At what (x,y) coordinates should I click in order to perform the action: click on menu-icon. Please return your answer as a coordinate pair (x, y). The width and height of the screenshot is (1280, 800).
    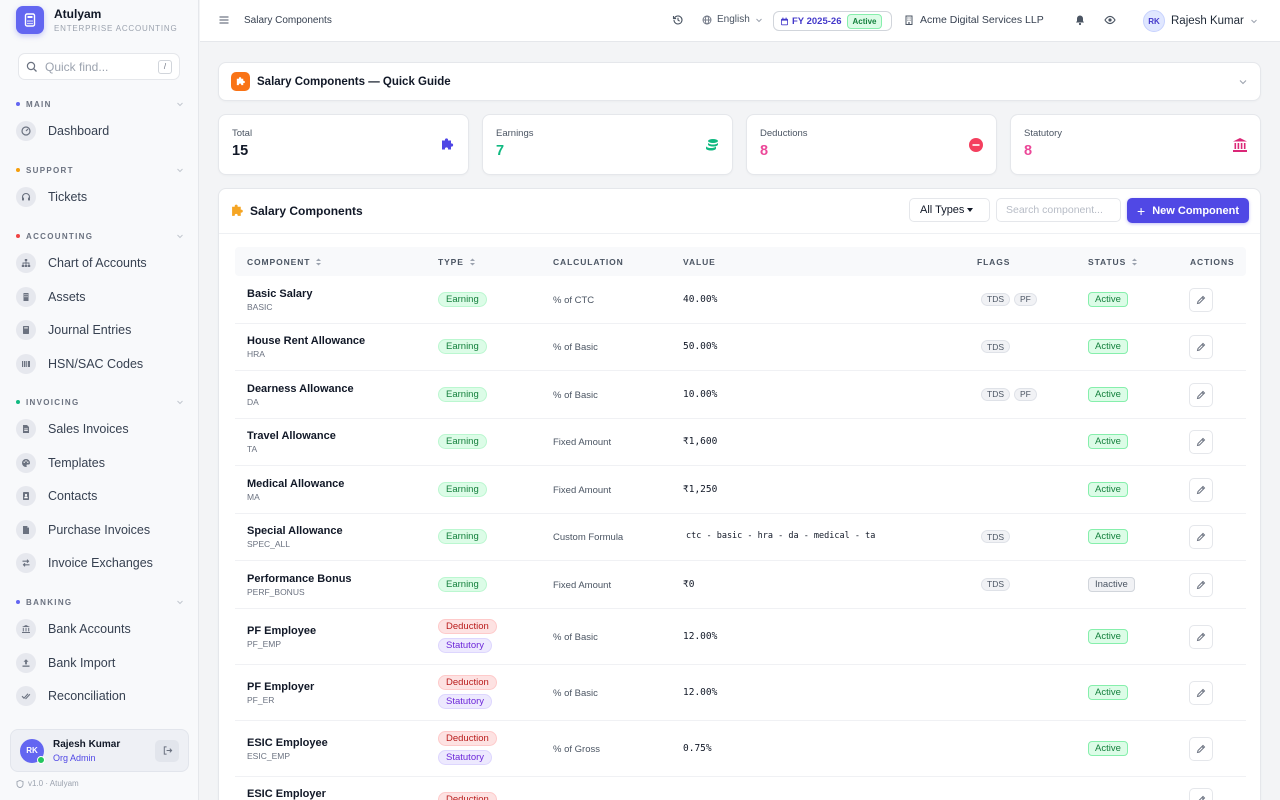
    Looking at the image, I should click on (224, 20).